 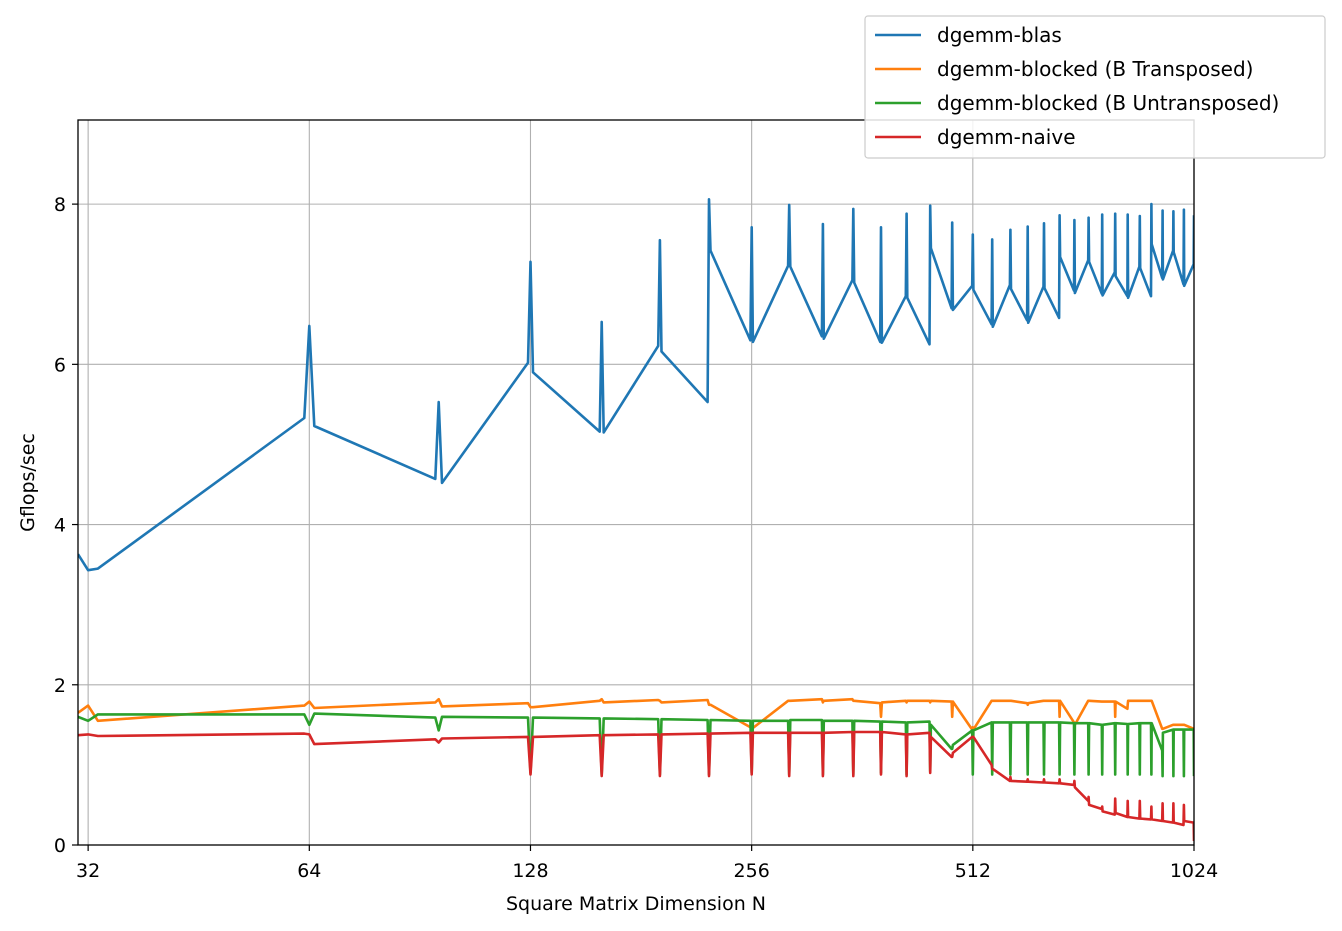 I want to click on y-tick-label: 6, so click(x=60, y=365).